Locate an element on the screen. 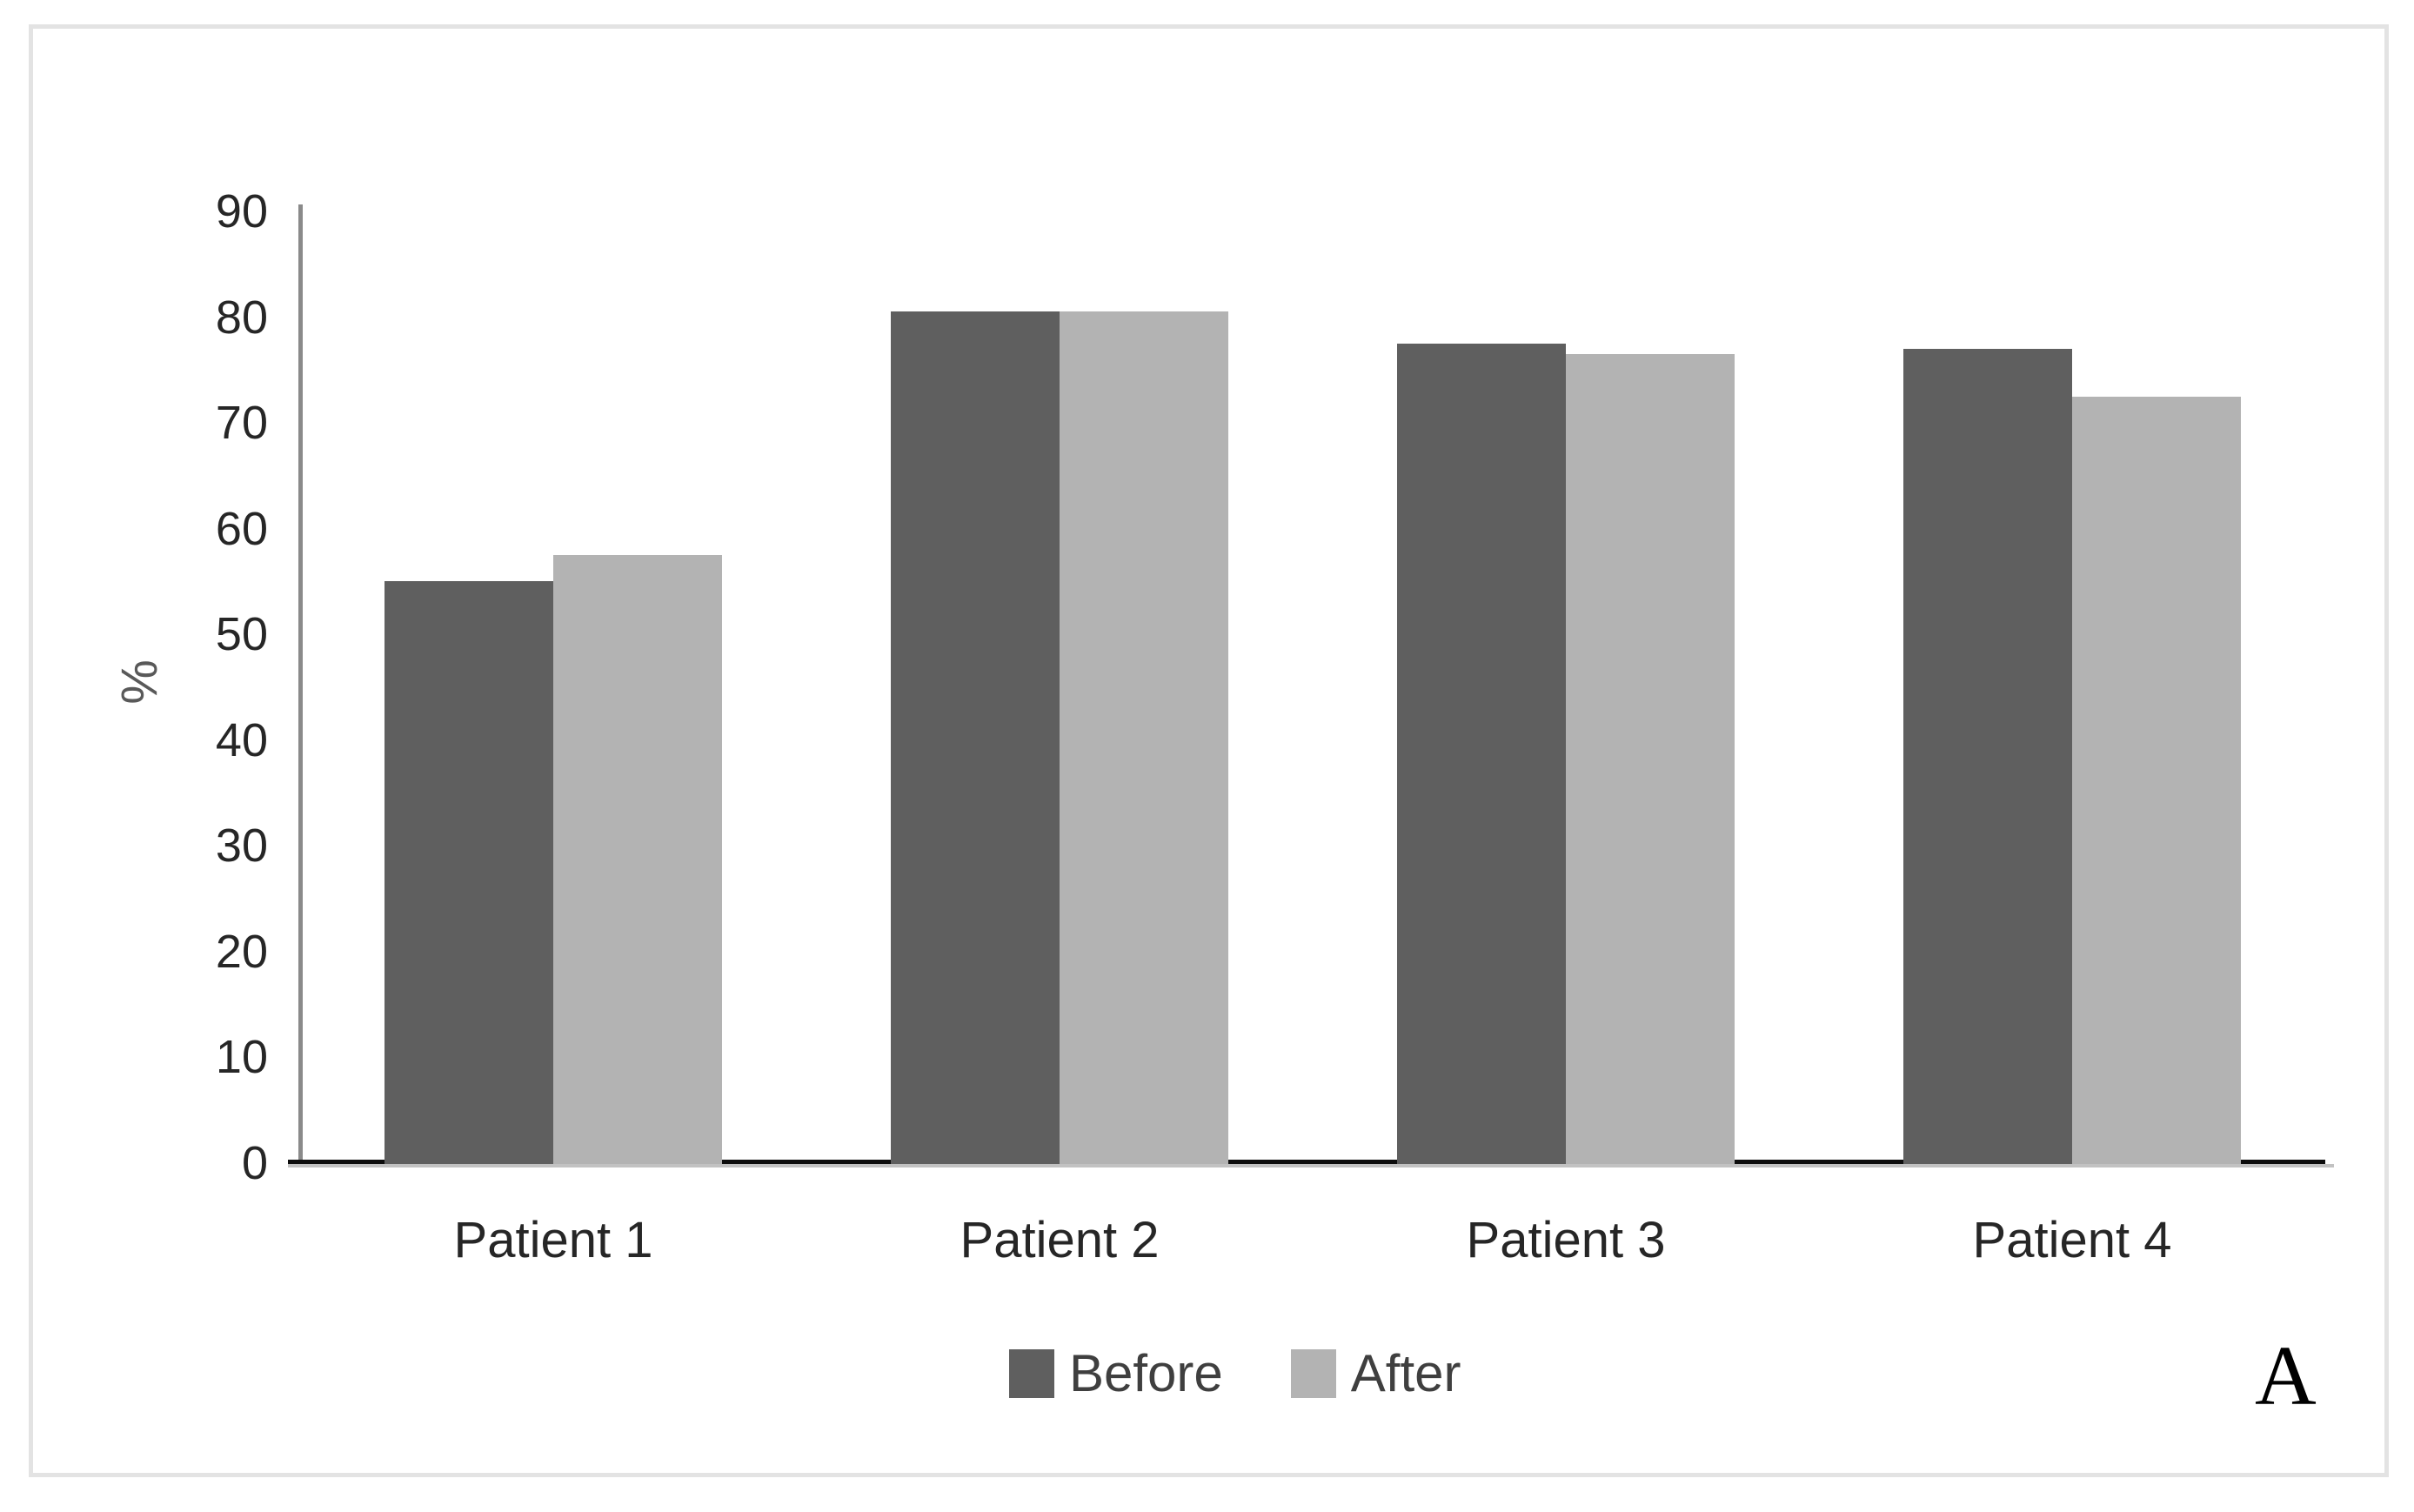  legend-item-before: Before is located at coordinates (1116, 1374).